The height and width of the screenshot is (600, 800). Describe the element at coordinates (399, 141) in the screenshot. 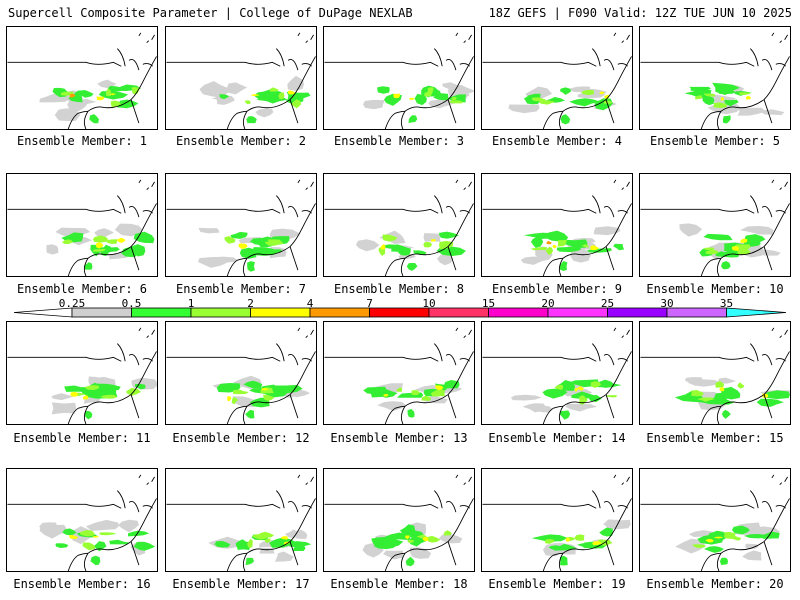

I see `member-caption: Ensemble Member: 3` at that location.